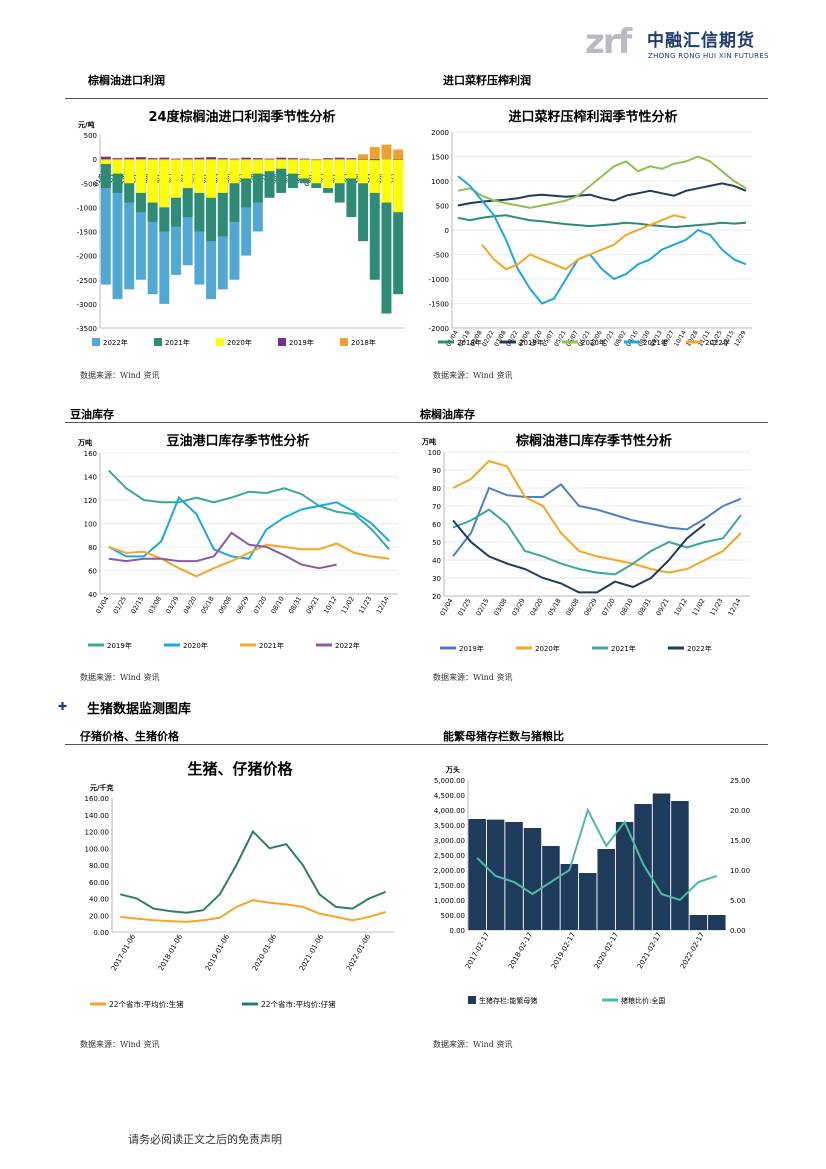  I want to click on x-tick-label: 08/31, so click(644, 607).